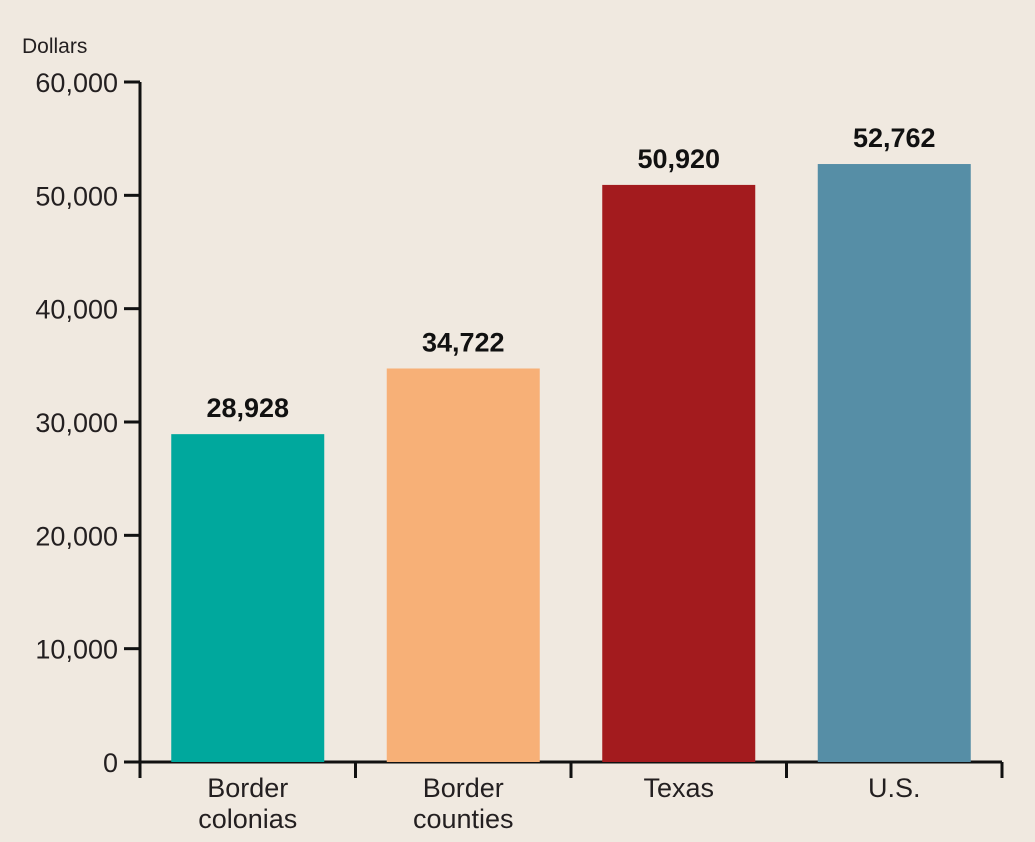 This screenshot has height=842, width=1035. I want to click on y-axis: 0 10,000 20,000 30,000 40,000 50,000 60,000, so click(88, 423).